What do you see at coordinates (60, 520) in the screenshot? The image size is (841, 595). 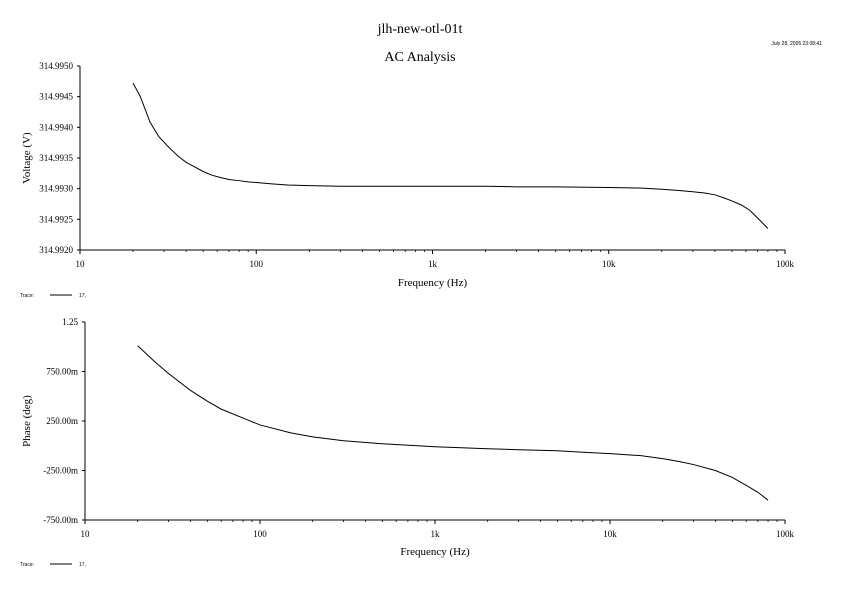 I see `chart1-y-tick-label-0: -750.00m` at bounding box center [60, 520].